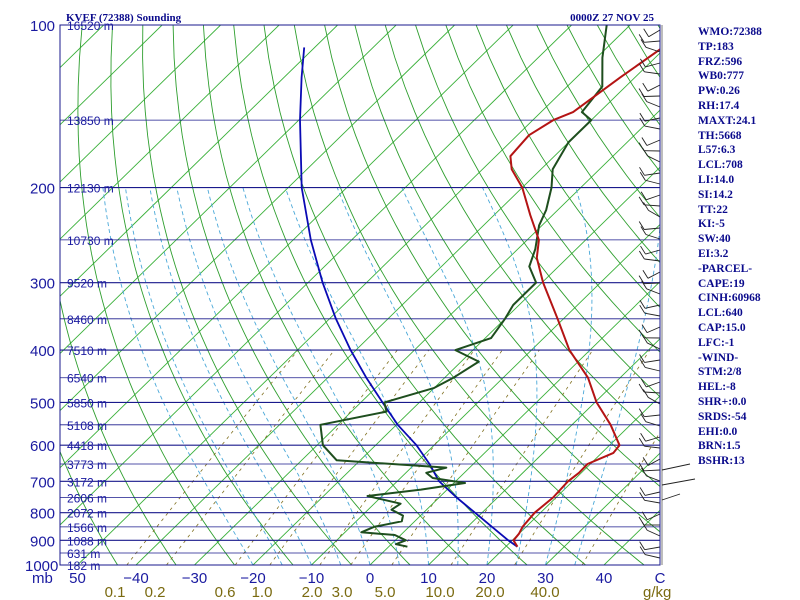  What do you see at coordinates (225, 592) in the screenshot?
I see `mixing-ratio-label: 0.6` at bounding box center [225, 592].